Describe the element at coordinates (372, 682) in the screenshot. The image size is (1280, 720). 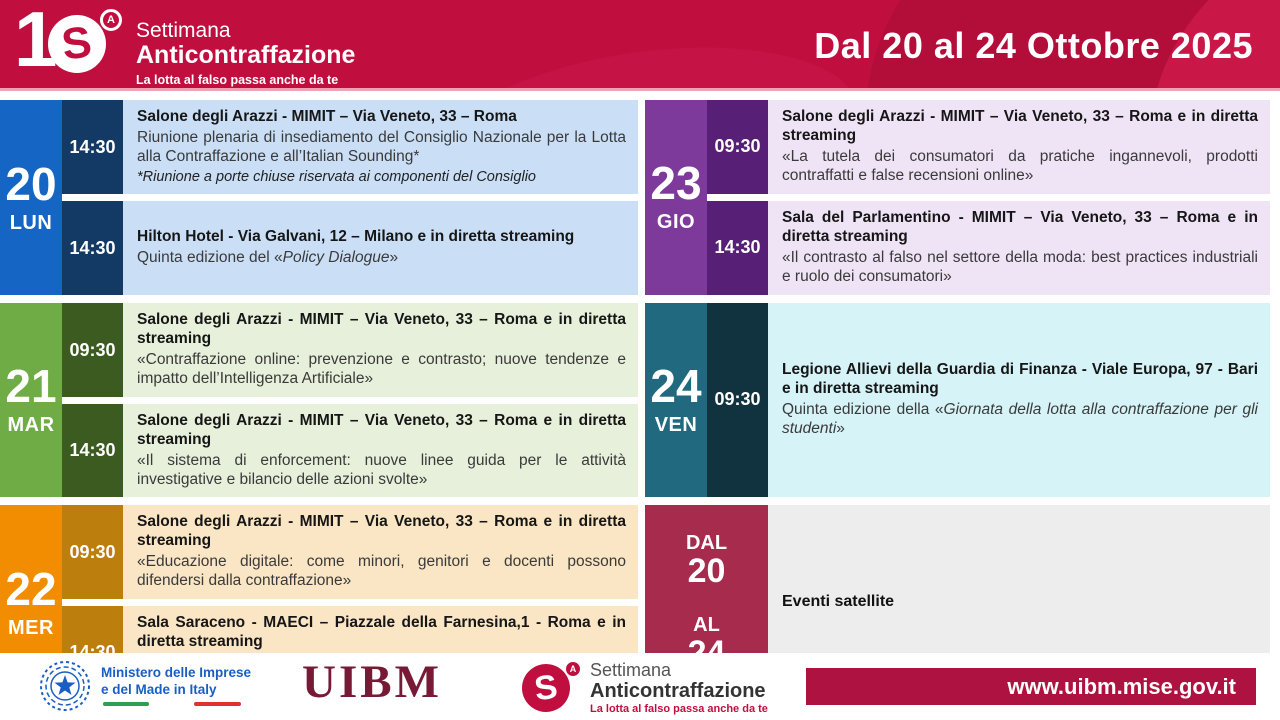
I see `uibm-logo: UIBM` at that location.